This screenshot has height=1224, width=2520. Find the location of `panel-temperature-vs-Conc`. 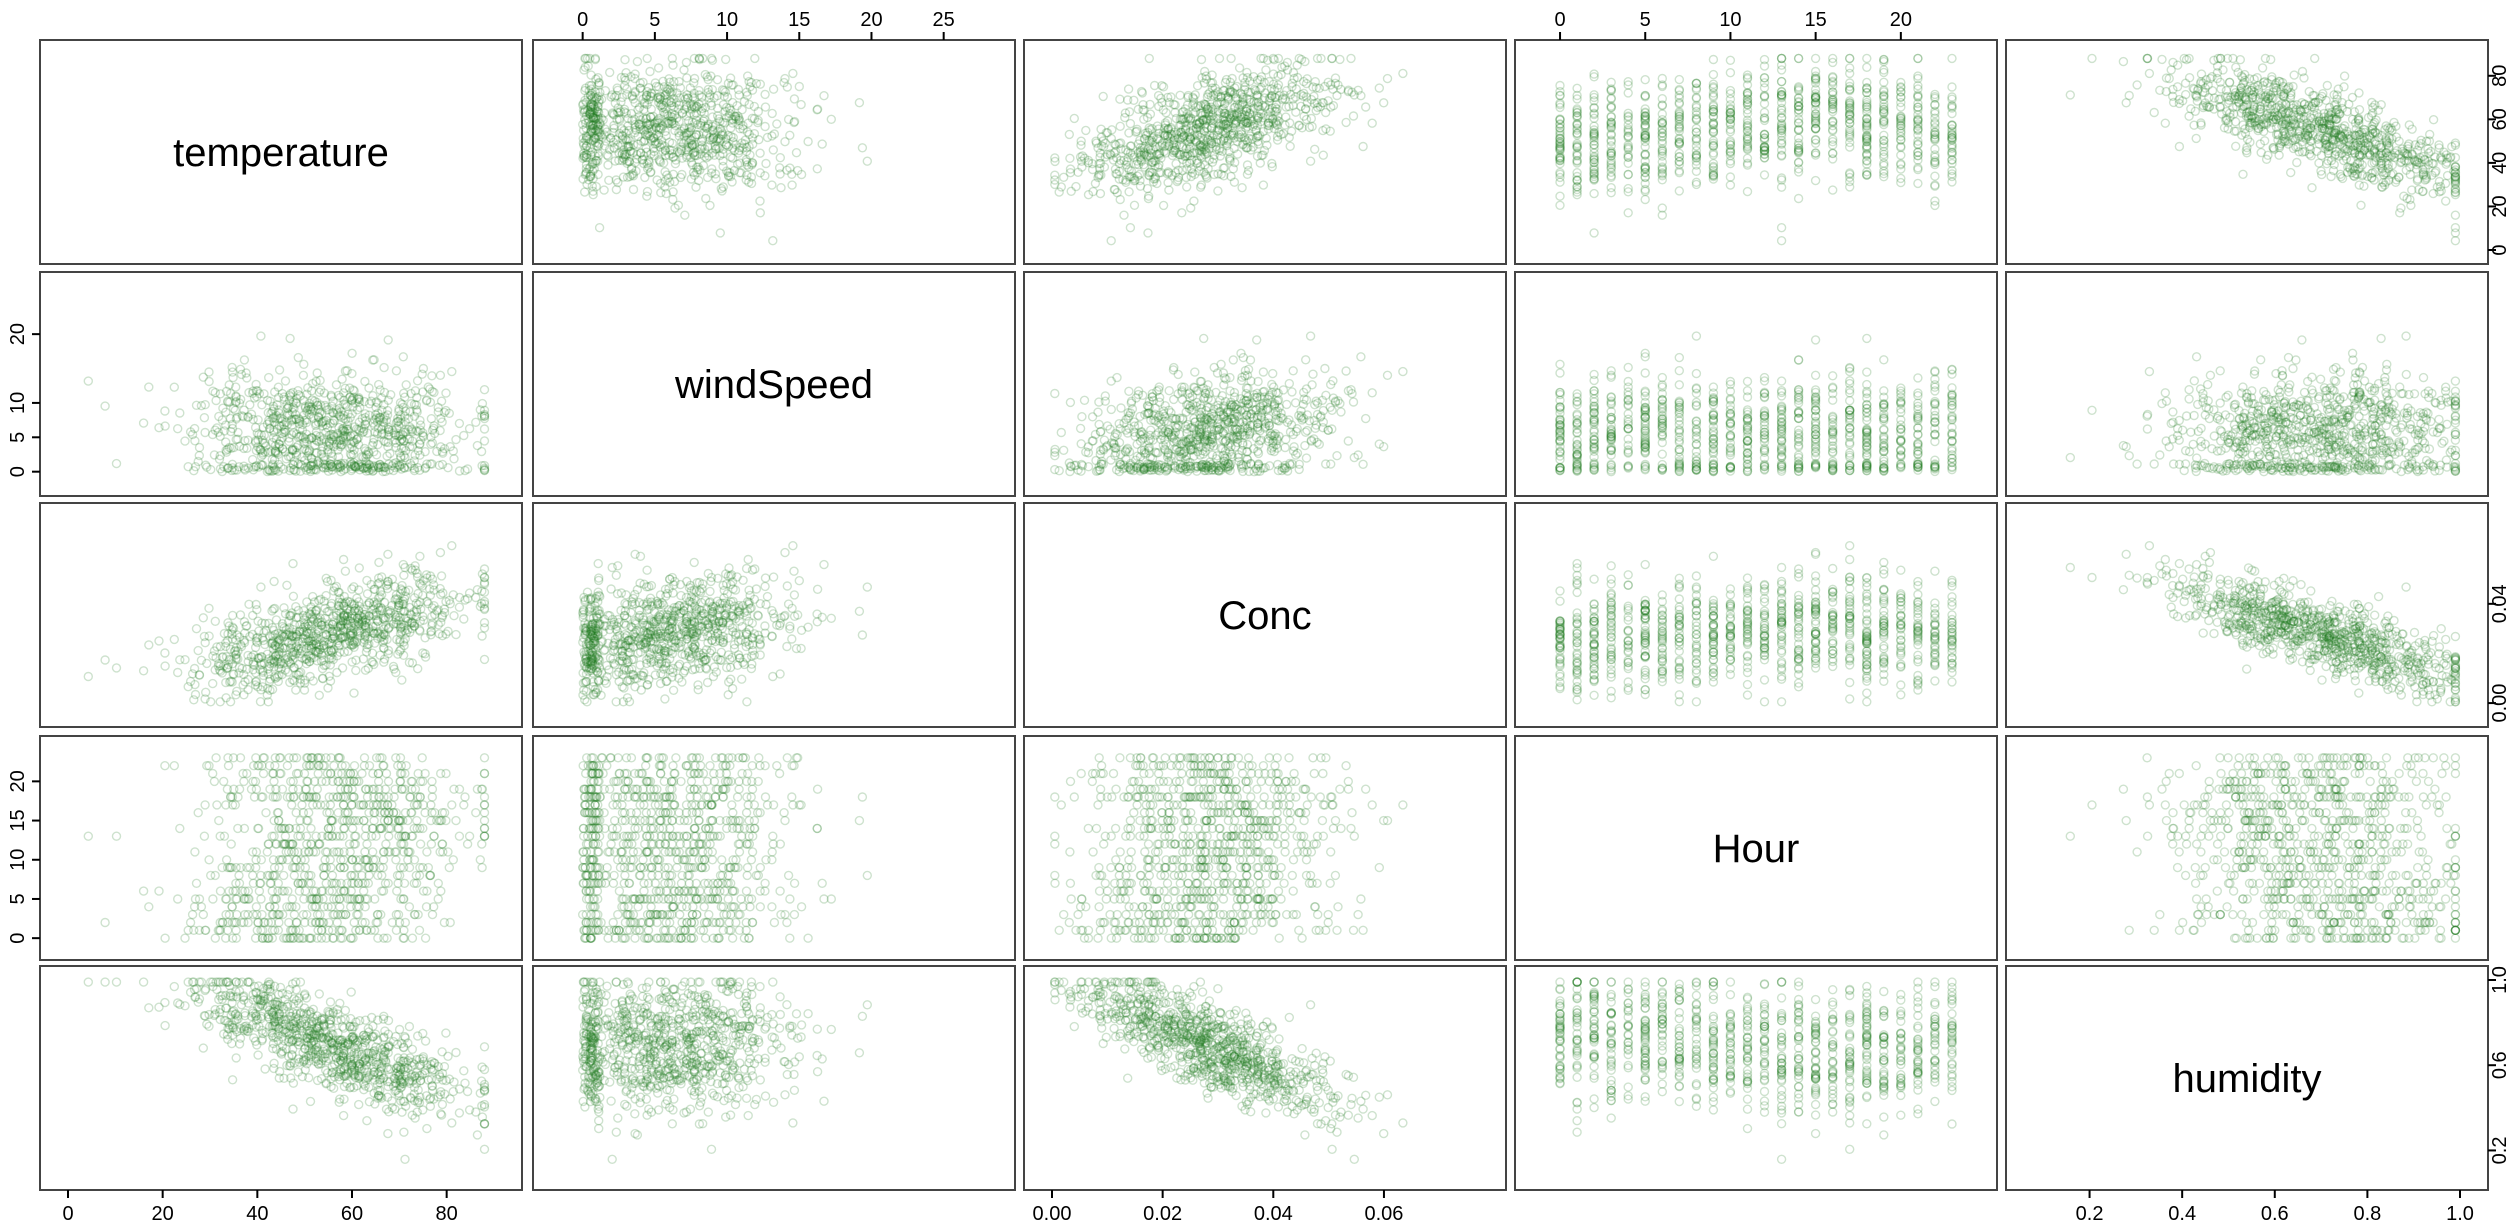

panel-temperature-vs-Conc is located at coordinates (1229, 149).